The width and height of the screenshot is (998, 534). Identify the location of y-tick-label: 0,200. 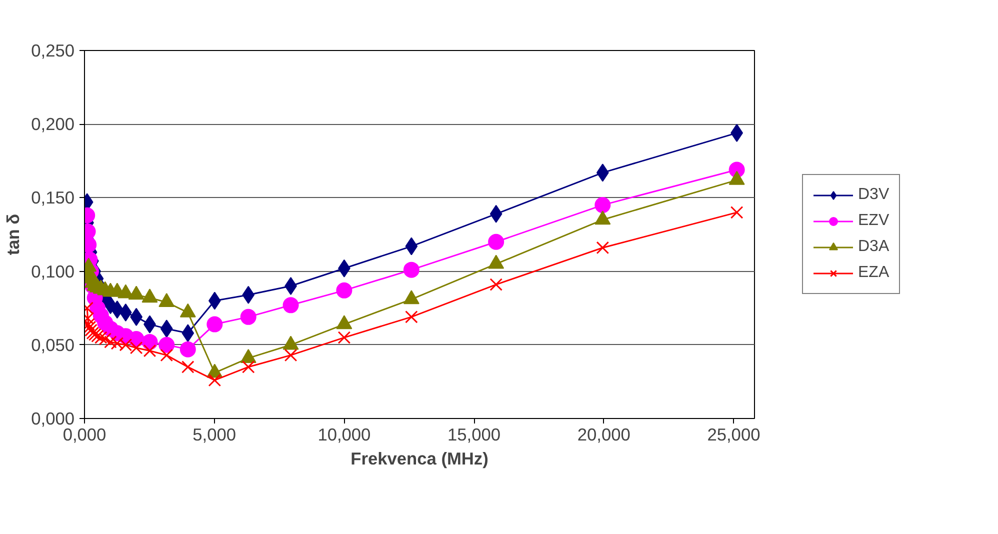
(53, 124).